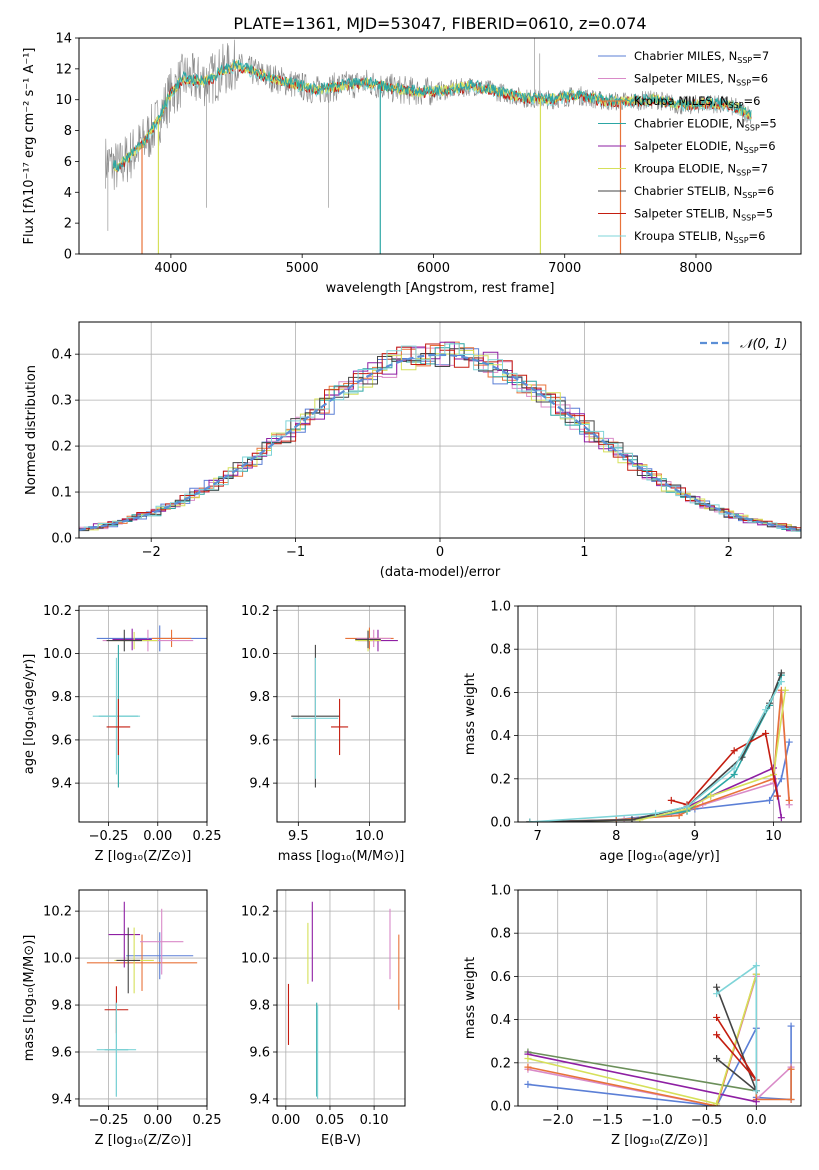 Image resolution: width=819 pixels, height=1170 pixels. What do you see at coordinates (255, 611) in the screenshot?
I see `y-tick-label: 10.2` at bounding box center [255, 611].